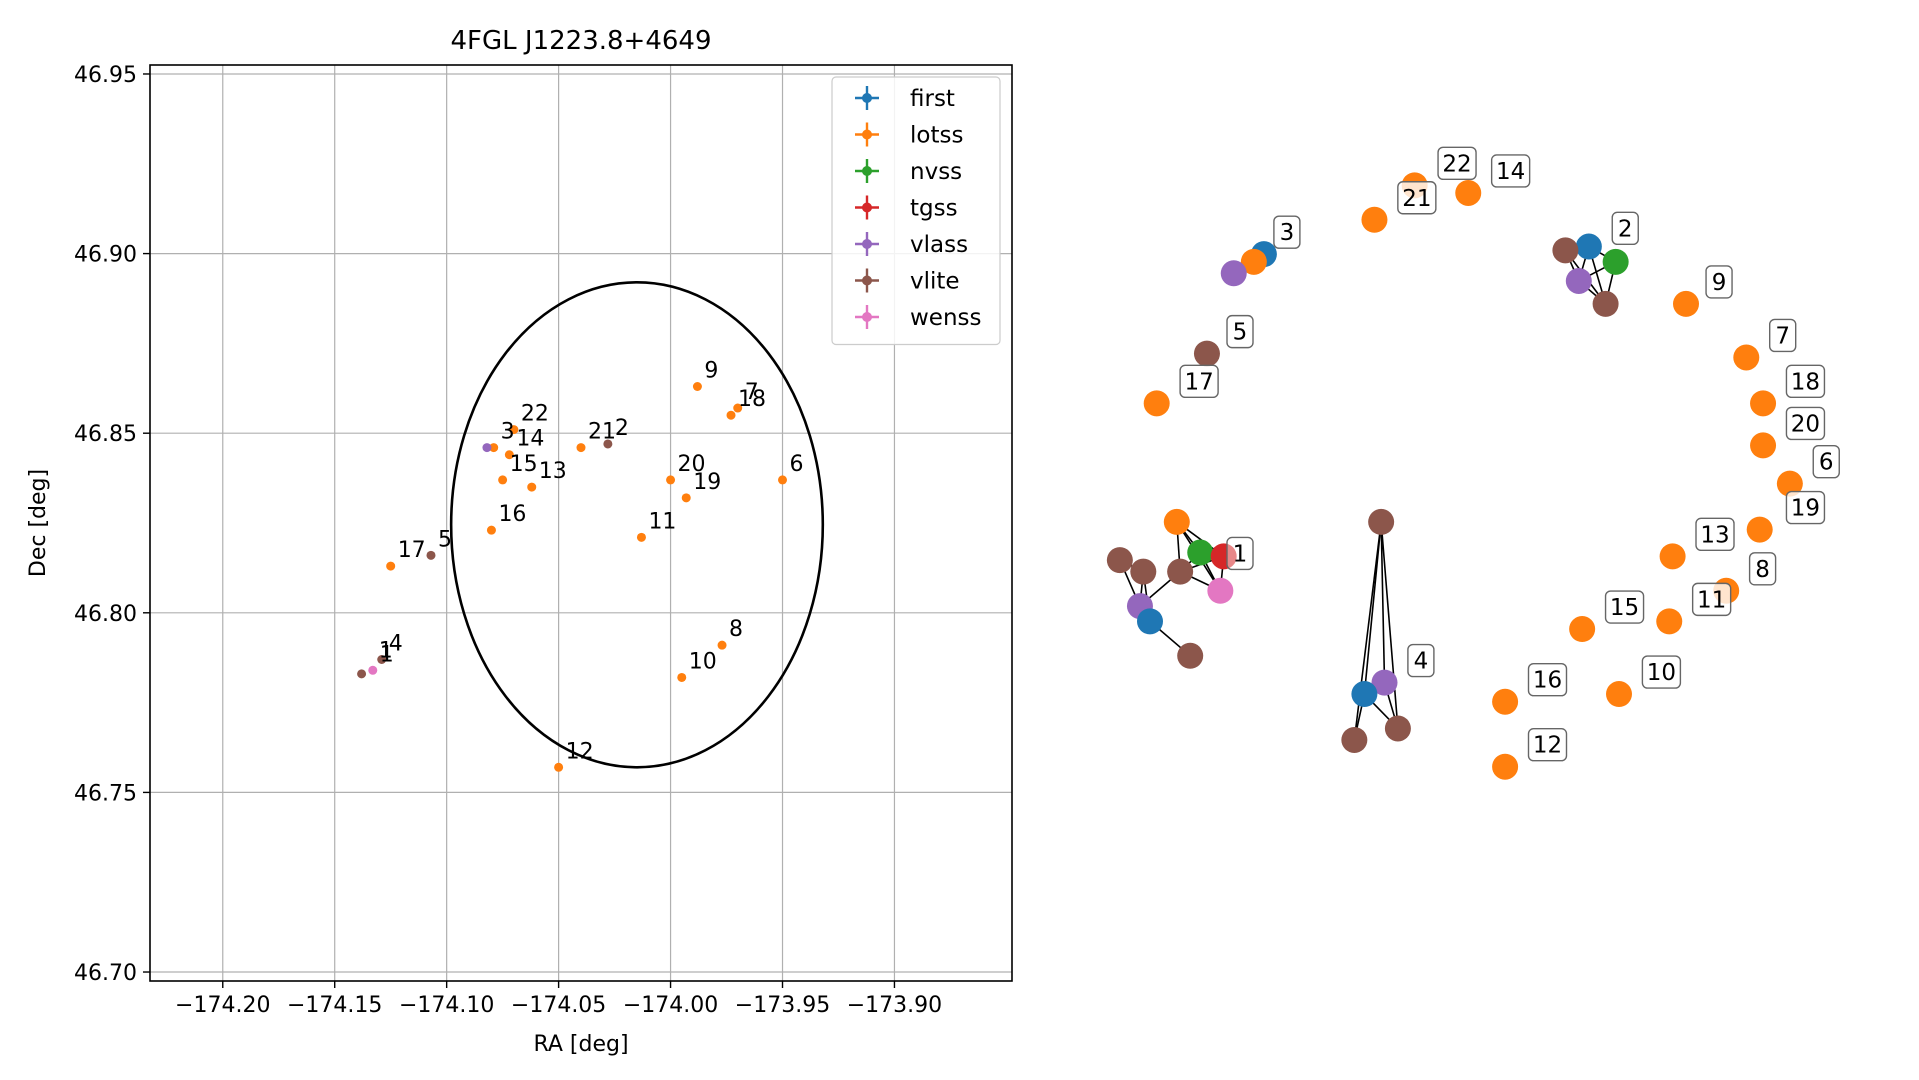  Describe the element at coordinates (894, 1005) in the screenshot. I see `x-tick-label: −173.90` at that location.